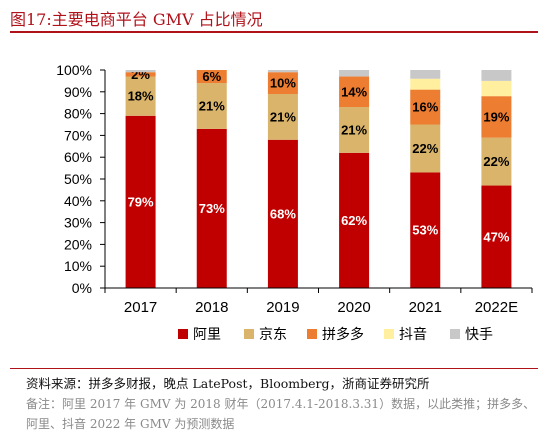  I want to click on legend: 阿里 京东 拼多多 抖音 快手, so click(335, 334).